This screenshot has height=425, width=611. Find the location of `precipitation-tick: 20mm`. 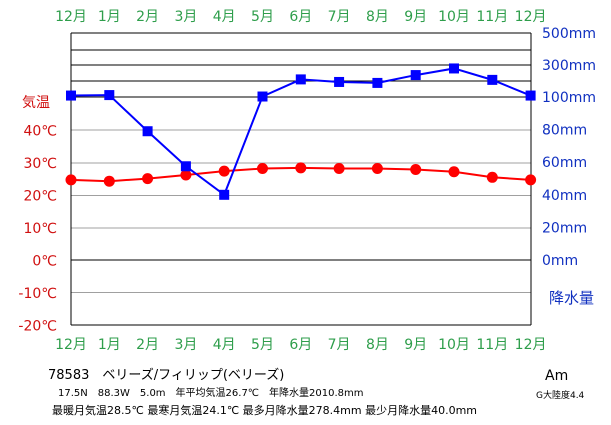

precipitation-tick: 20mm is located at coordinates (564, 228).